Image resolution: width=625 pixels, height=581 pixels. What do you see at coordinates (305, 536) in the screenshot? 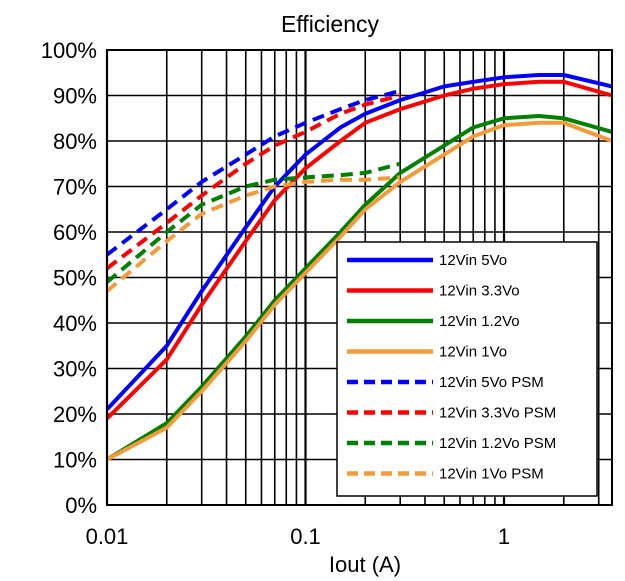
I see `x-tick-label: 0.1` at bounding box center [305, 536].